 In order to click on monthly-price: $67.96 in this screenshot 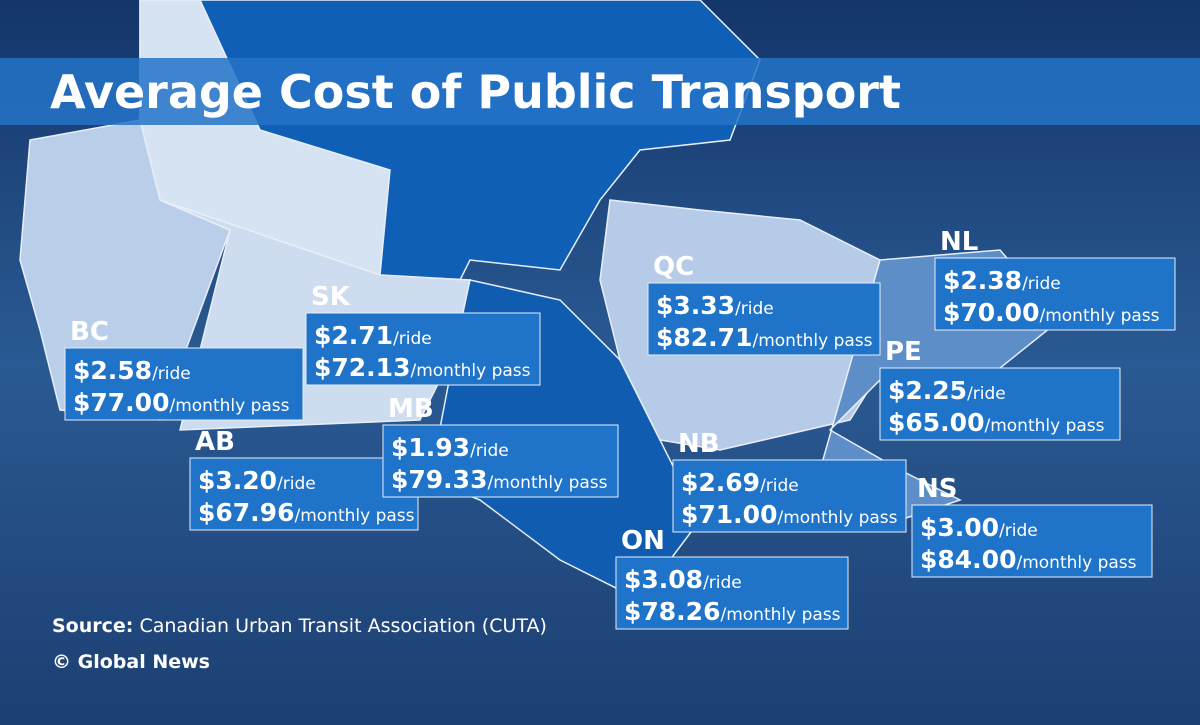, I will do `click(246, 512)`.